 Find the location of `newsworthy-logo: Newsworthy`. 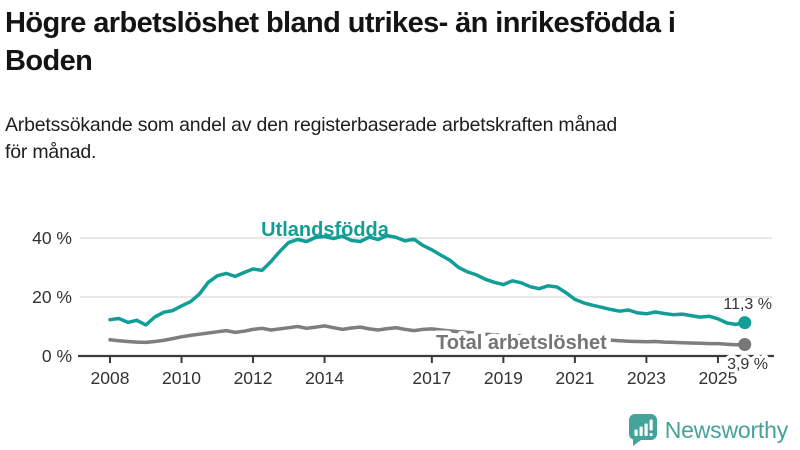

newsworthy-logo: Newsworthy is located at coordinates (708, 430).